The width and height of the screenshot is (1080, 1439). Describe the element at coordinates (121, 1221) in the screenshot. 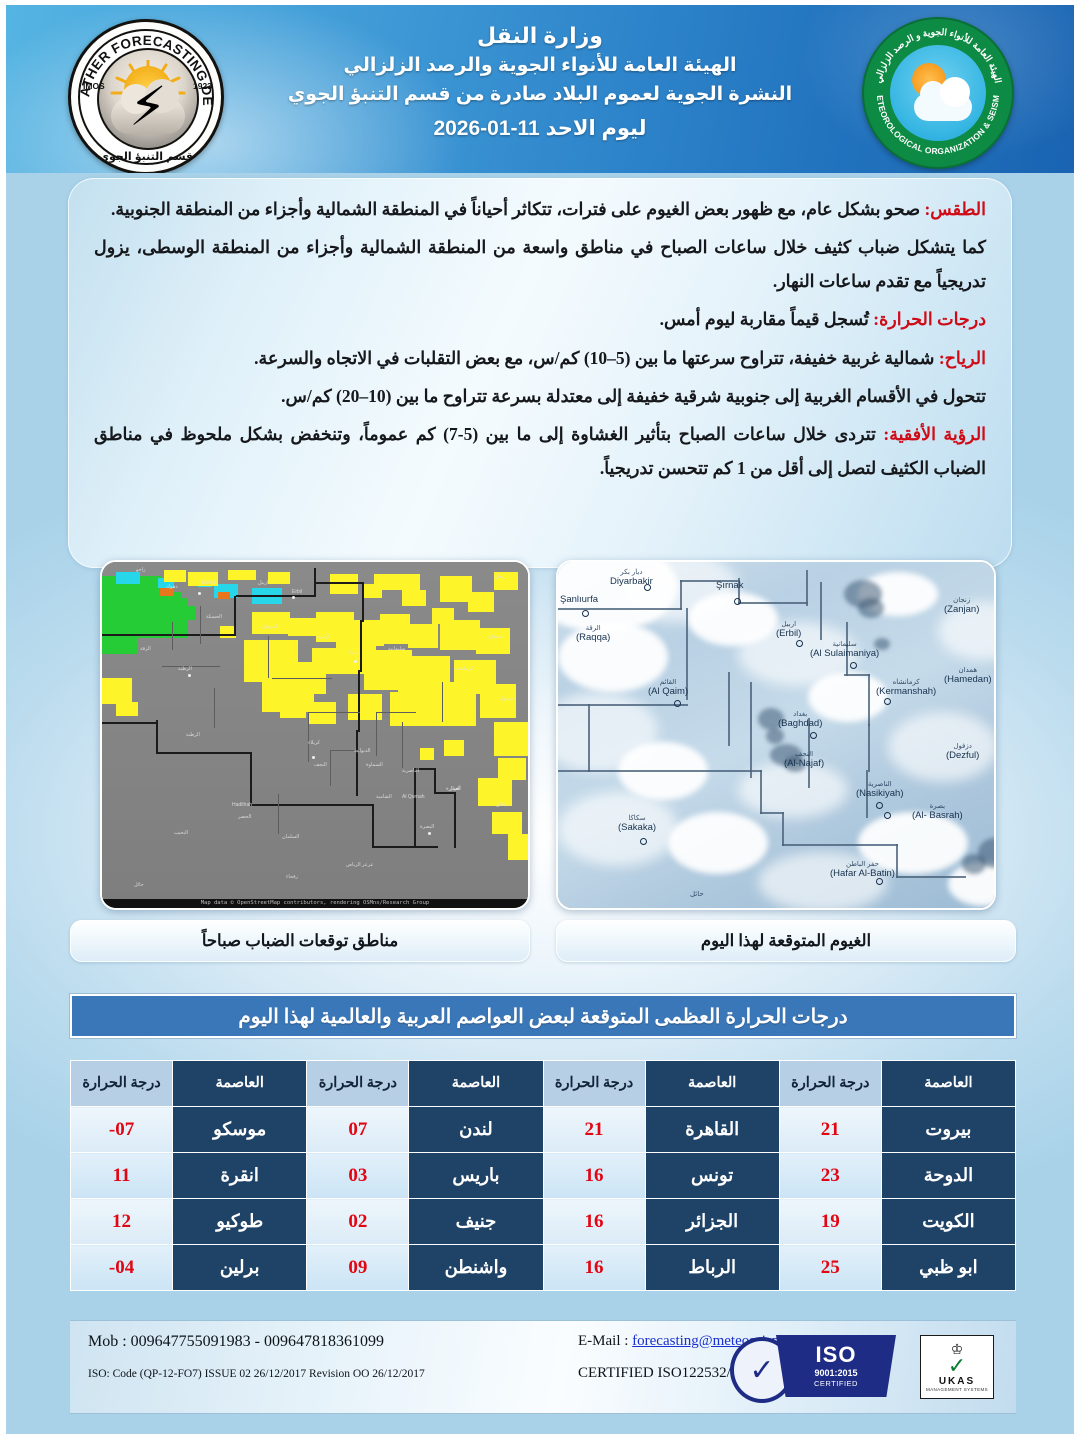

I see `temperature-cell: 12` at that location.